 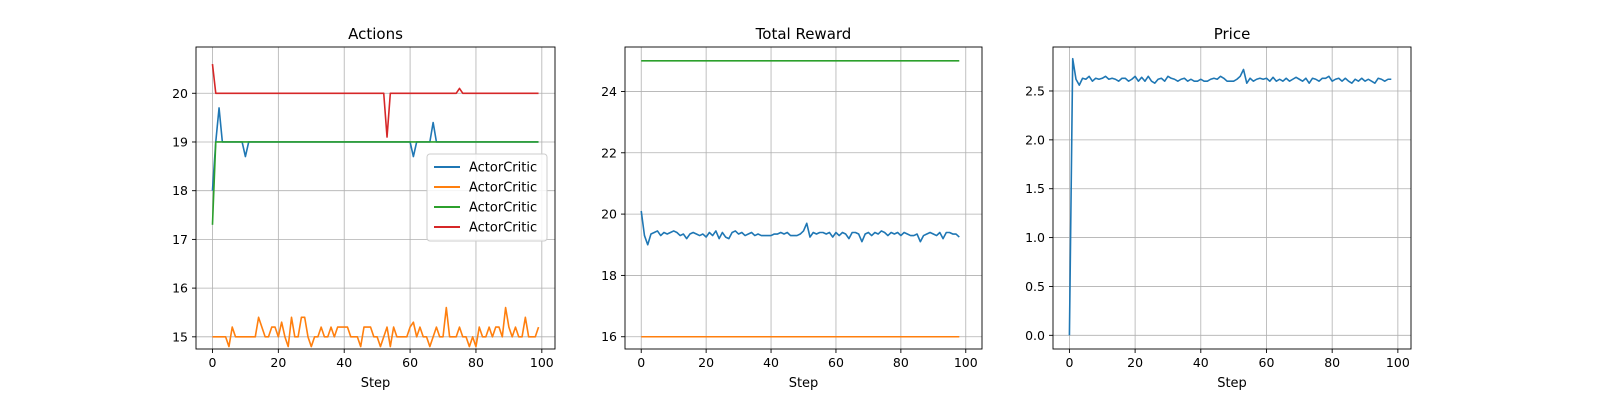 What do you see at coordinates (375, 34) in the screenshot?
I see `chart-title: Actions` at bounding box center [375, 34].